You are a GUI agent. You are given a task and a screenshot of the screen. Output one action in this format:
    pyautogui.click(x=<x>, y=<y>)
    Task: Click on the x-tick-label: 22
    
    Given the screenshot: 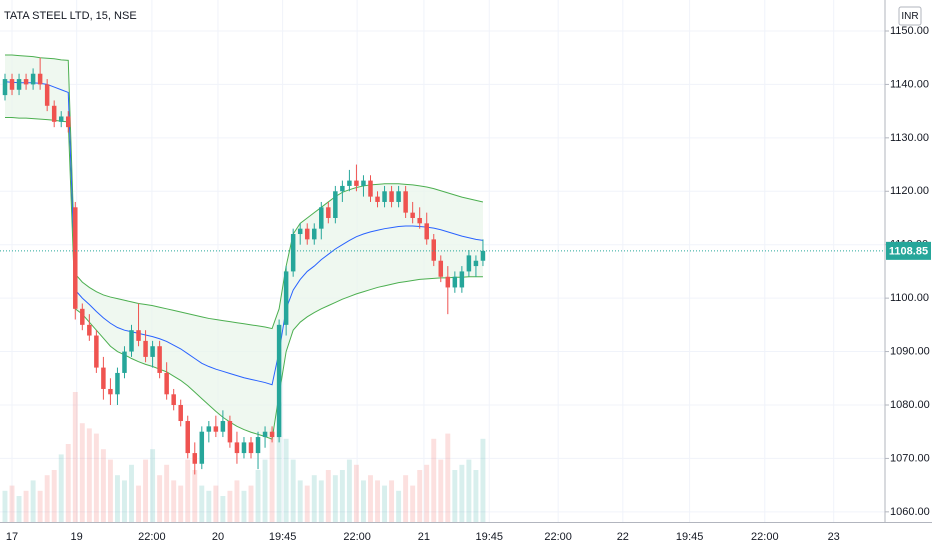 What is the action you would take?
    pyautogui.click(x=623, y=537)
    